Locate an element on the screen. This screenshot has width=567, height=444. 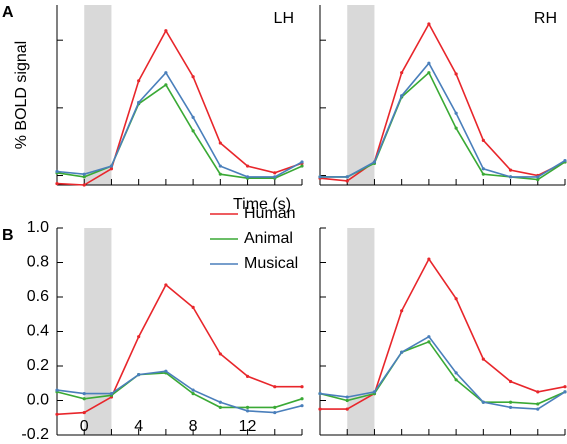
legend-label: Human is located at coordinates (270, 213).